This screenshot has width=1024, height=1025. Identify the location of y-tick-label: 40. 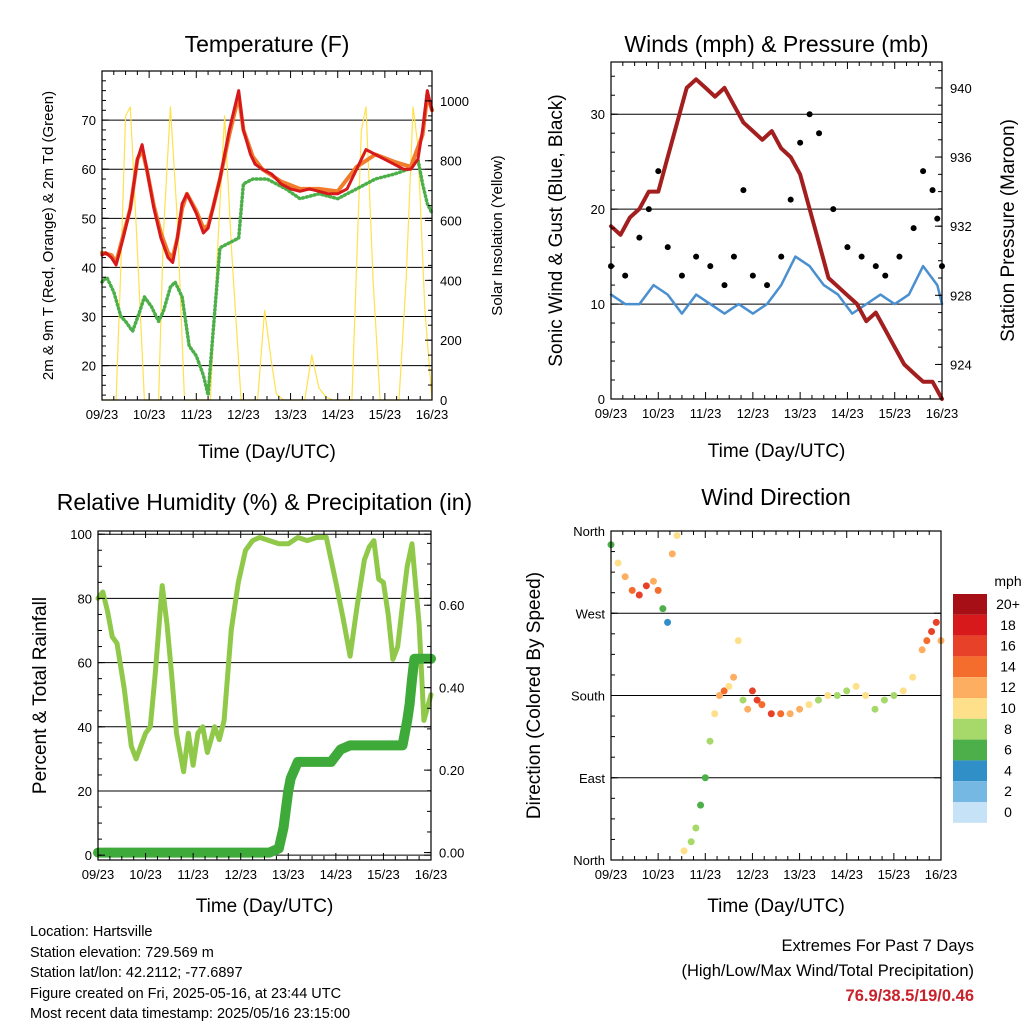
(89, 267).